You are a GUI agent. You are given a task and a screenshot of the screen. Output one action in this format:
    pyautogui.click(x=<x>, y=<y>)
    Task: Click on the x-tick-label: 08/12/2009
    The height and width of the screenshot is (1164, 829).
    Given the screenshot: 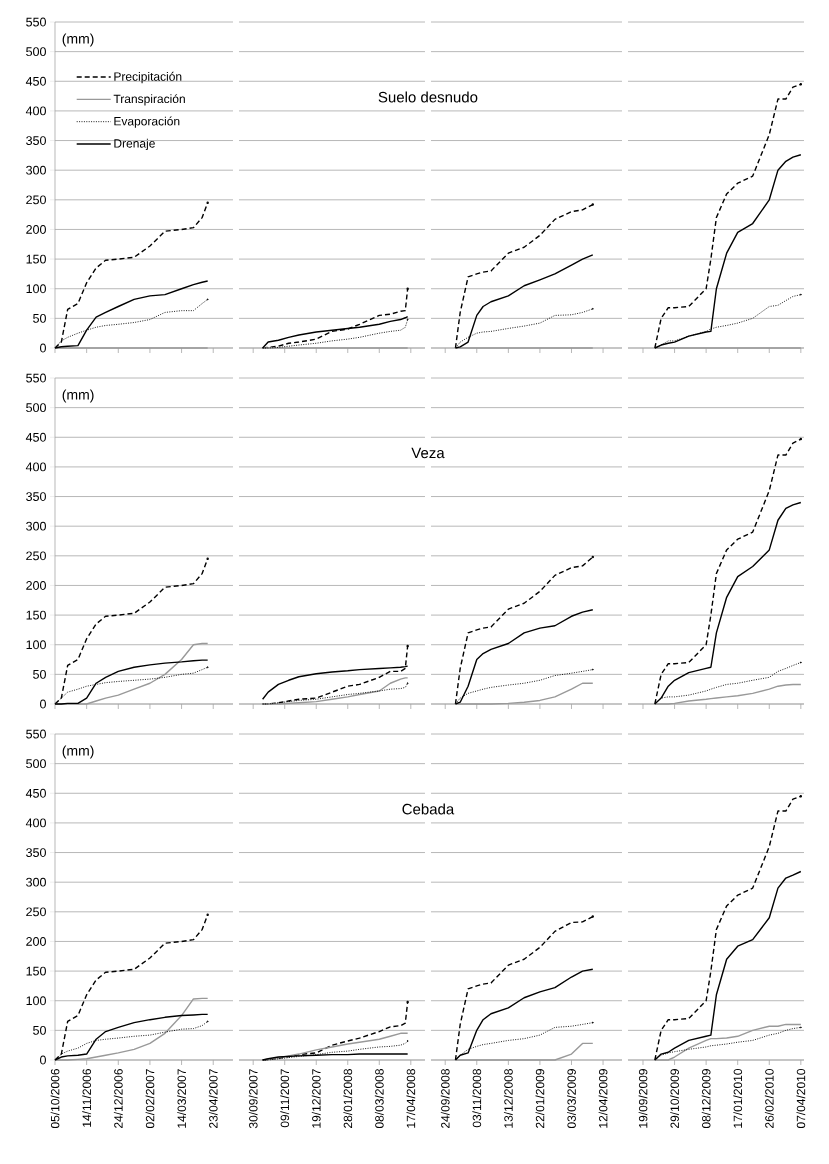 What is the action you would take?
    pyautogui.click(x=706, y=1099)
    